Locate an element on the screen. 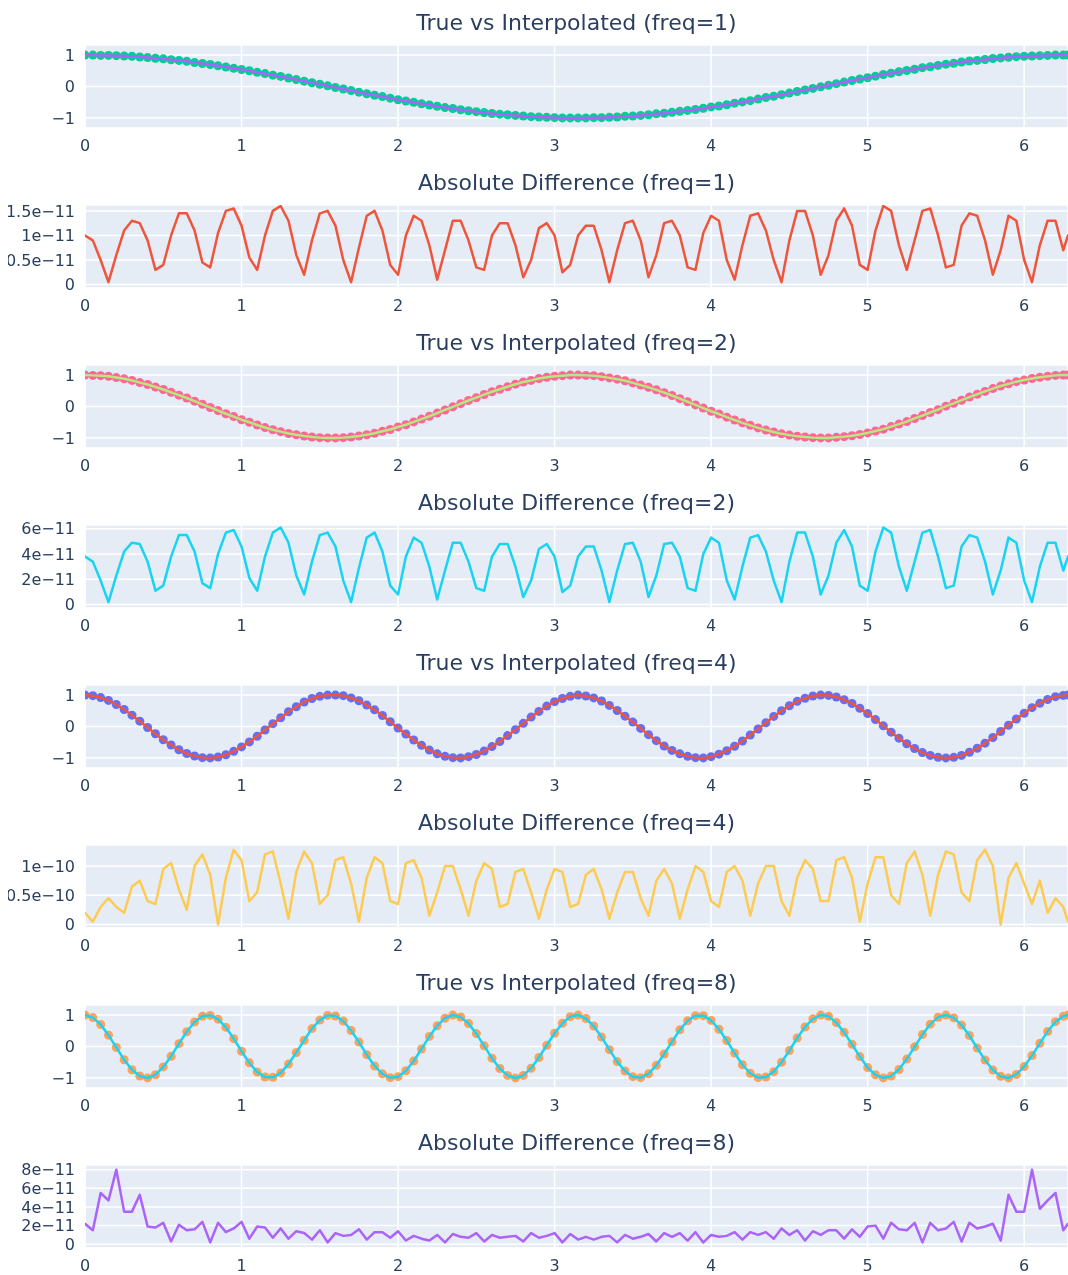 The image size is (1068, 1275). chart-title: True vs Interpolated (freq=4) is located at coordinates (576, 663).